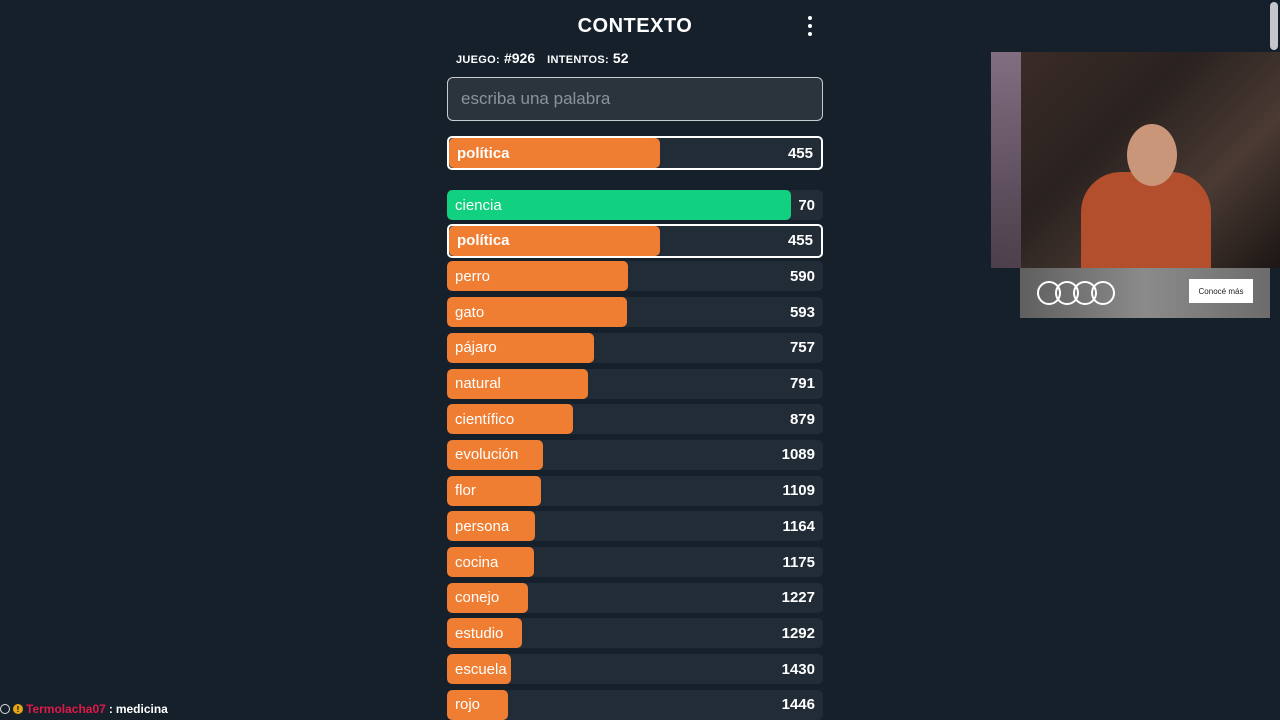  I want to click on last-guess-row: política 455, so click(635, 153).